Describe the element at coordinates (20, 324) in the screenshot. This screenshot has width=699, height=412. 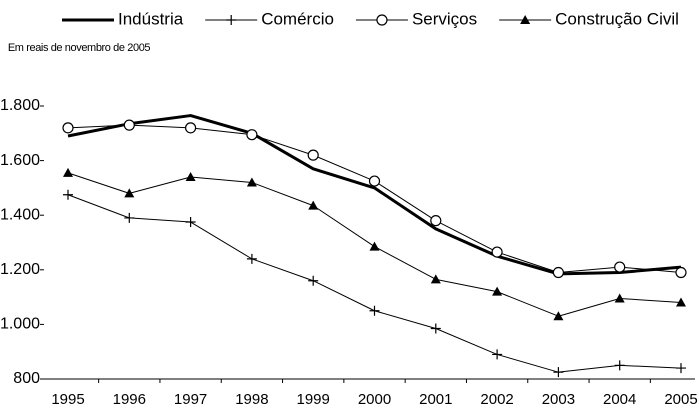
I see `y-tick-label: 1.000` at that location.